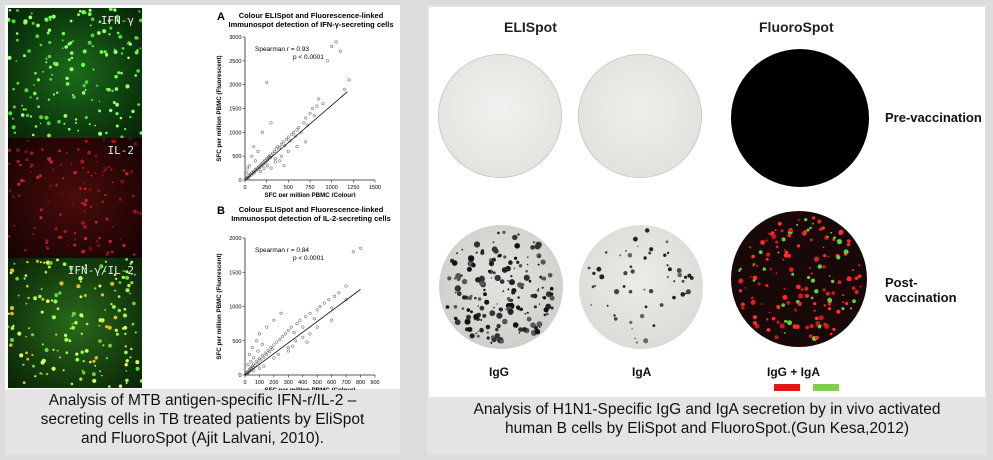  I want to click on fluorospot-spots, so click(800, 279).